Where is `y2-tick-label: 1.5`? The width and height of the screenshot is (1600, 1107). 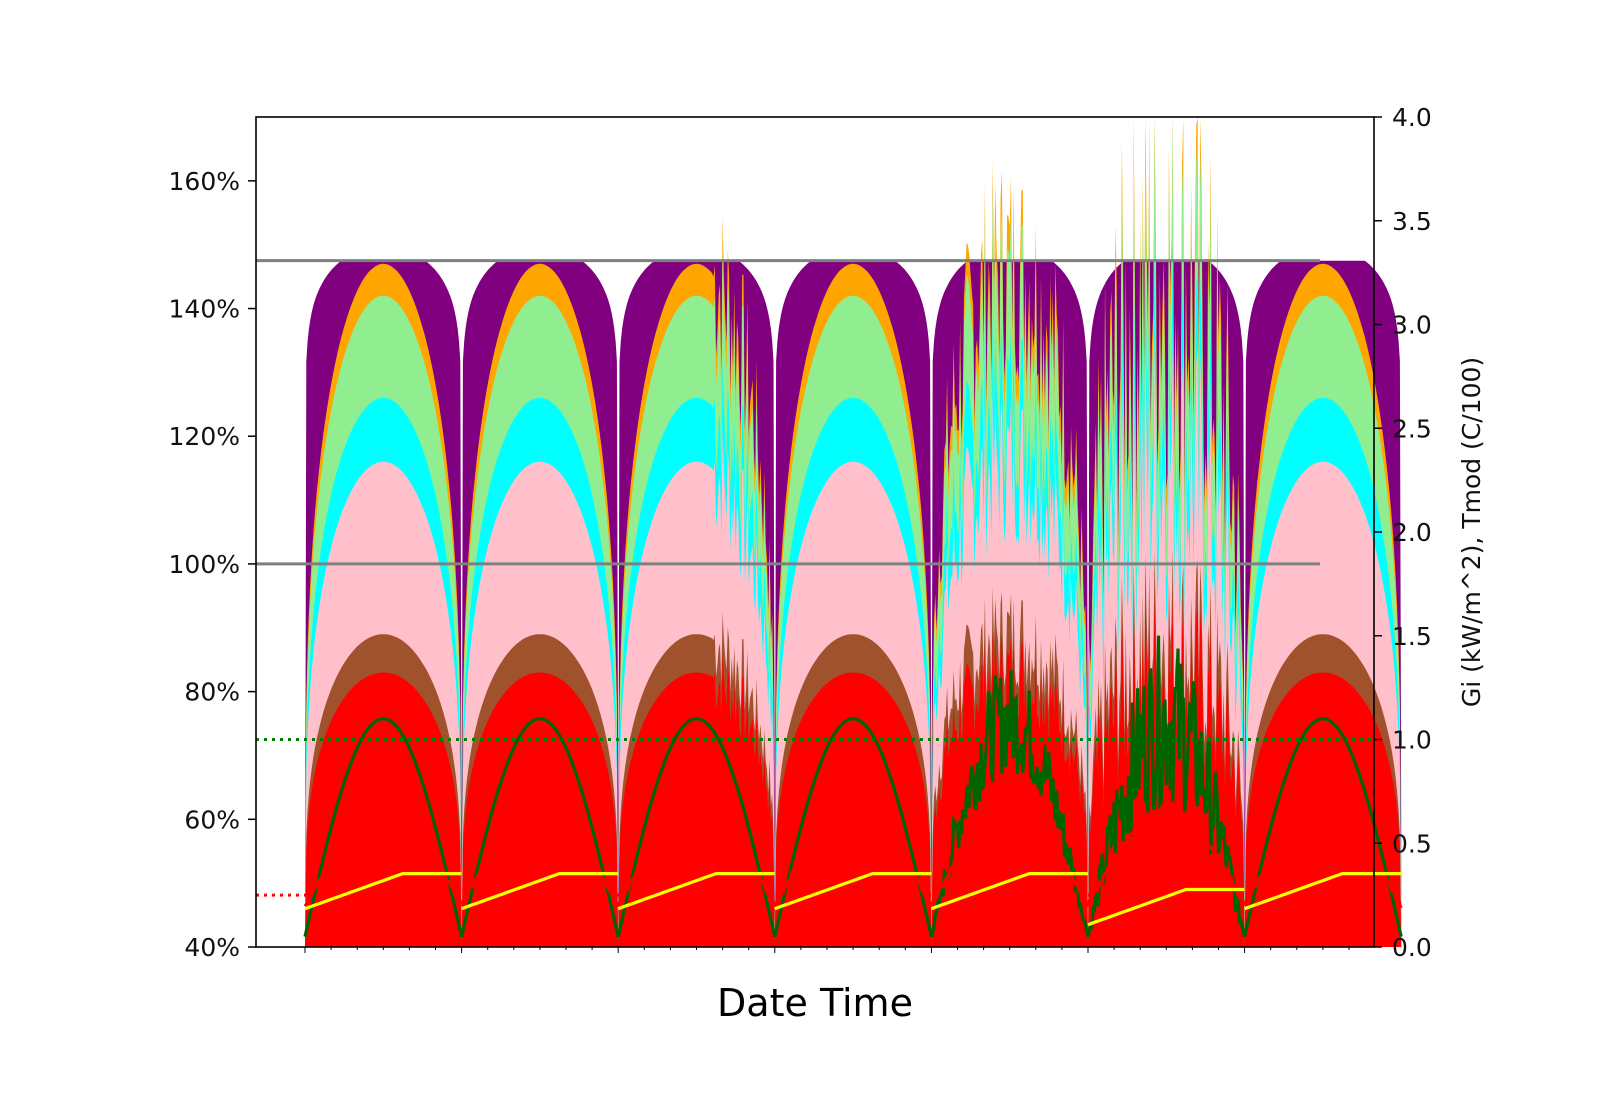 y2-tick-label: 1.5 is located at coordinates (1412, 636).